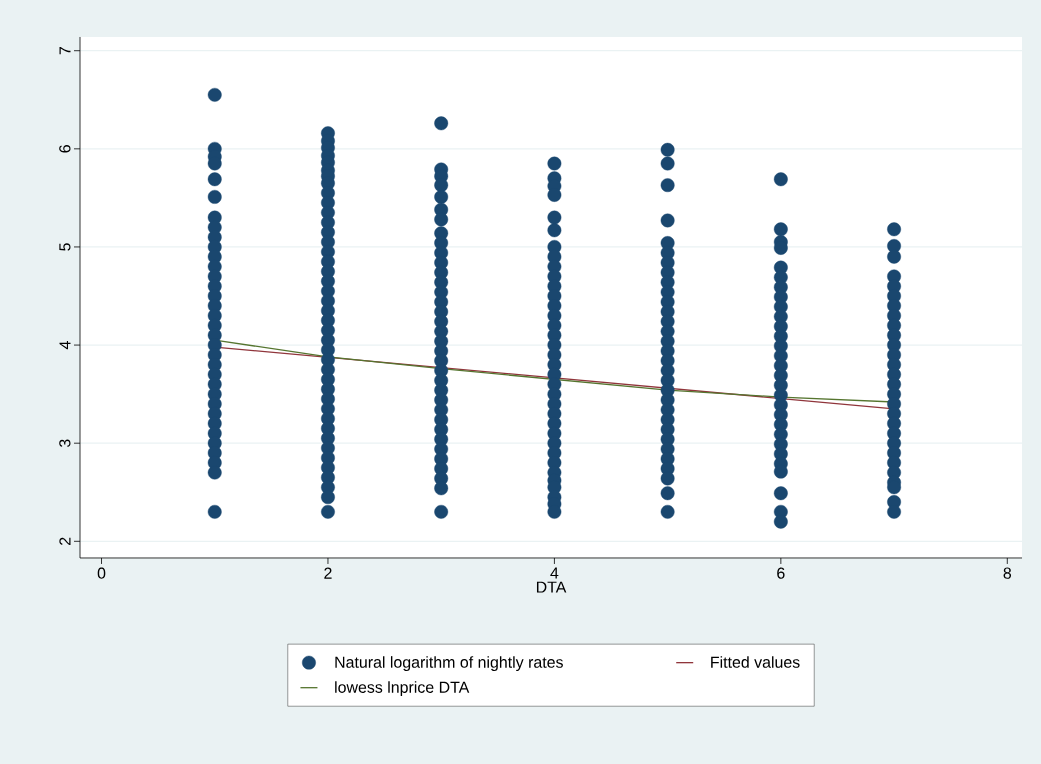 The width and height of the screenshot is (1041, 764). I want to click on x-axis-title: DTA, so click(551, 587).